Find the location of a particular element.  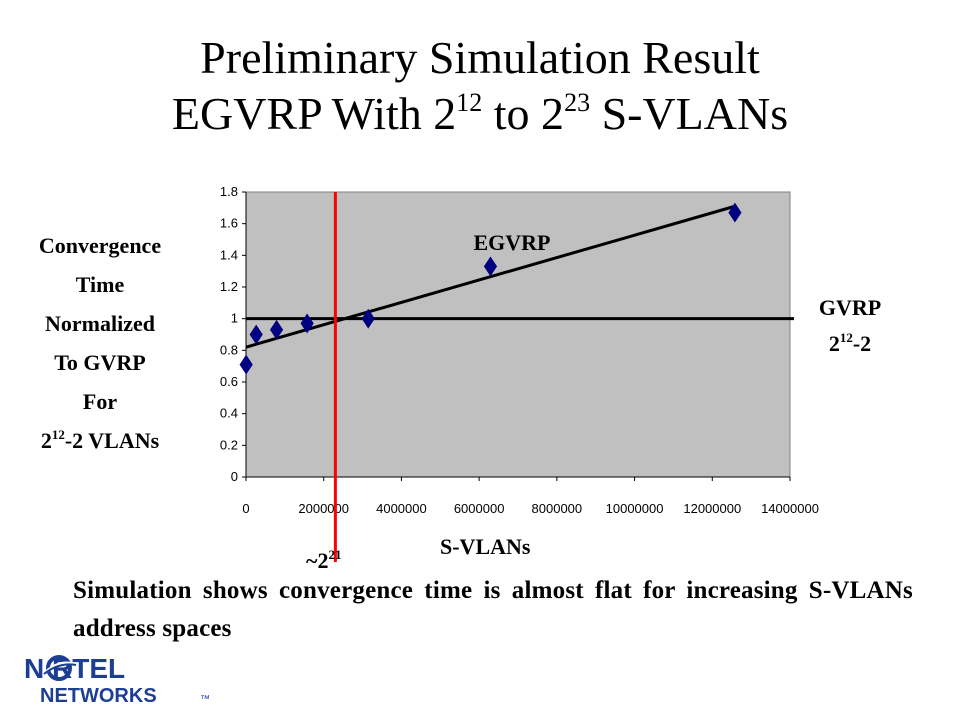

x-tick-label: 12000000 is located at coordinates (712, 508).